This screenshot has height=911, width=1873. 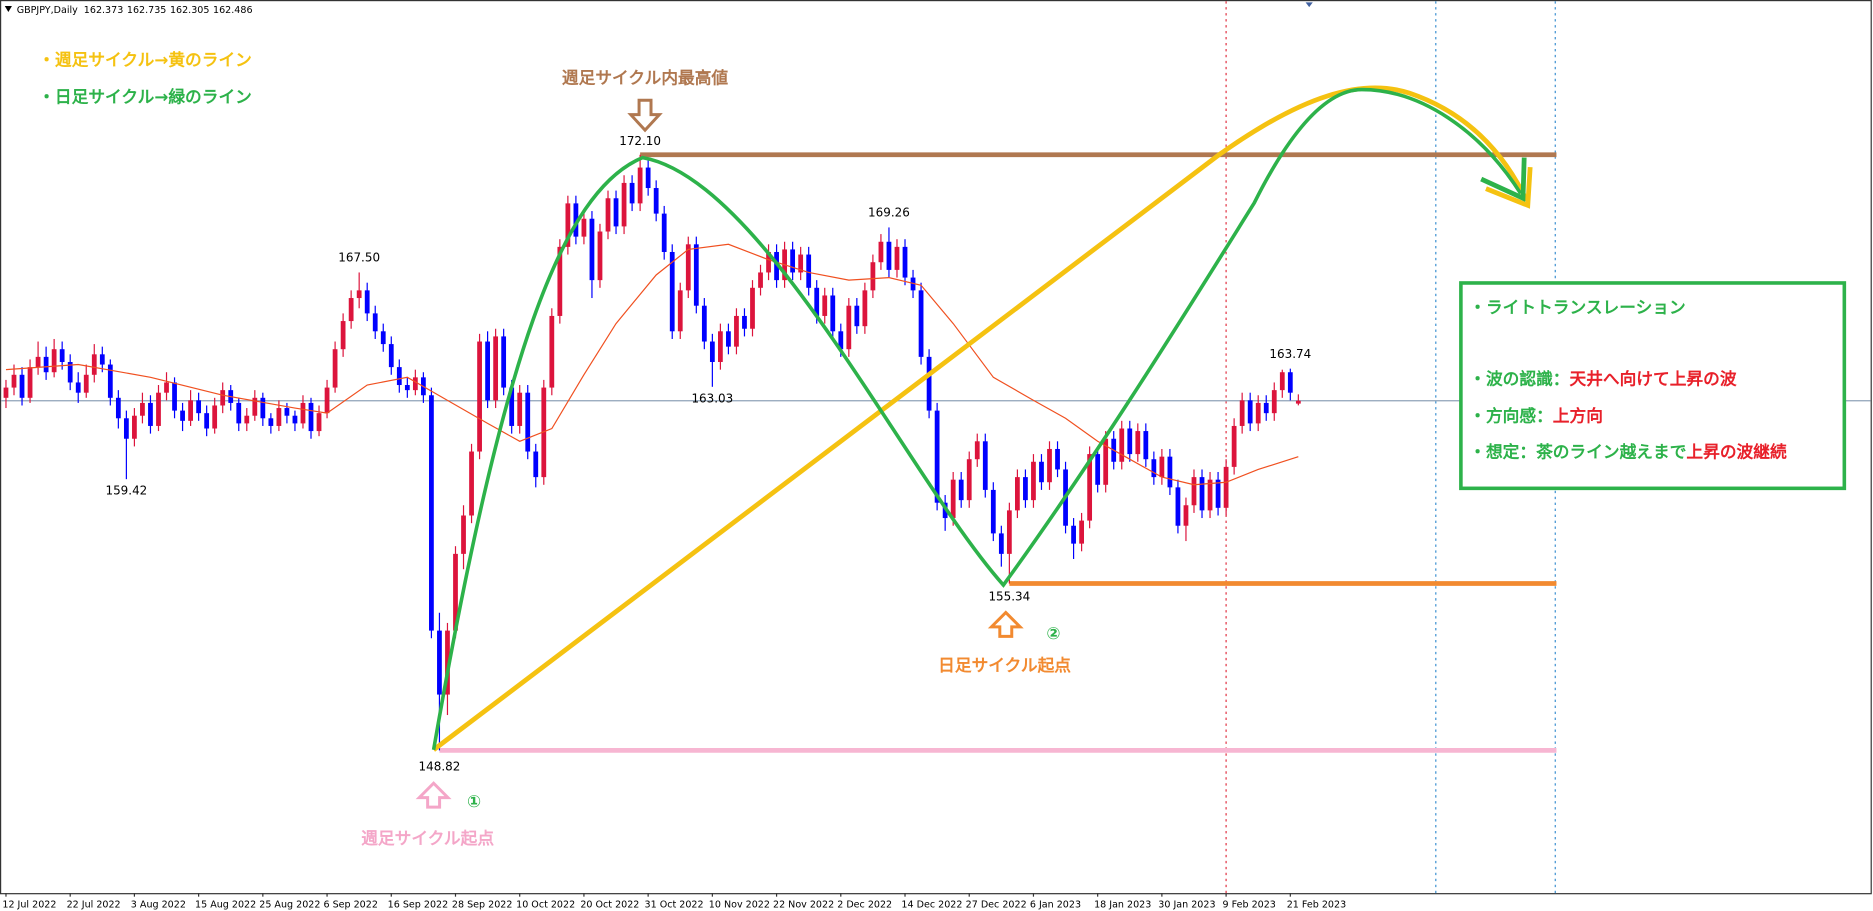 I want to click on x-tick-label: 22 Nov 2022, so click(x=803, y=904).